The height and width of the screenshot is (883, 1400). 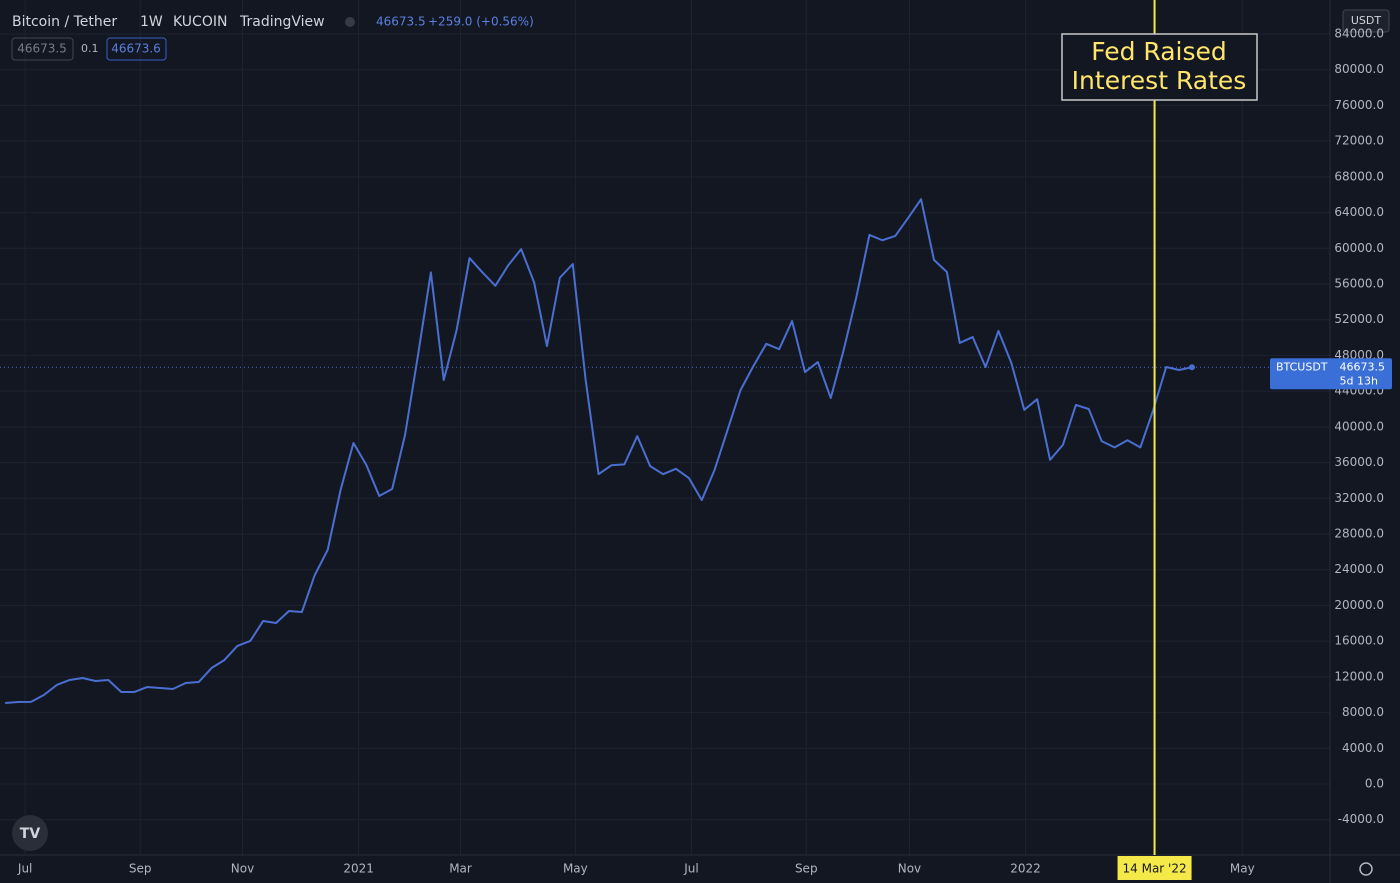 I want to click on x-tick-label: 2022, so click(x=1025, y=869).